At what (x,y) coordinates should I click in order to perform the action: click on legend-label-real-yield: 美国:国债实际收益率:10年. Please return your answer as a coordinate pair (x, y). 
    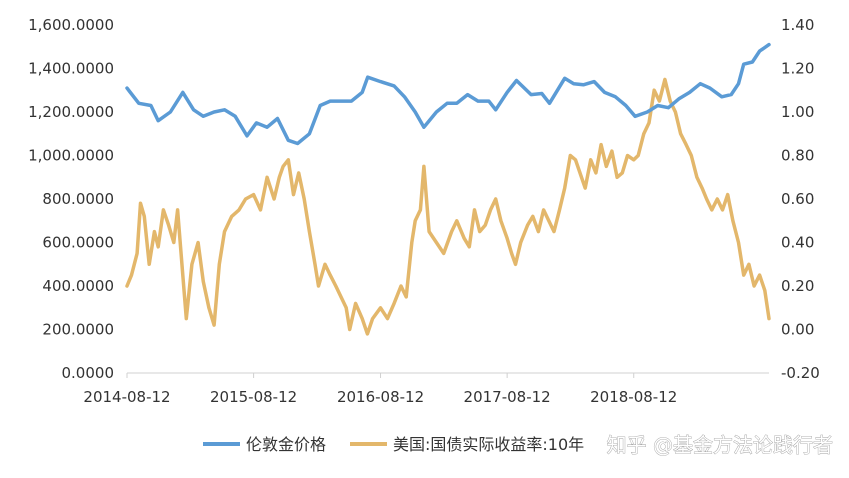
    Looking at the image, I should click on (488, 444).